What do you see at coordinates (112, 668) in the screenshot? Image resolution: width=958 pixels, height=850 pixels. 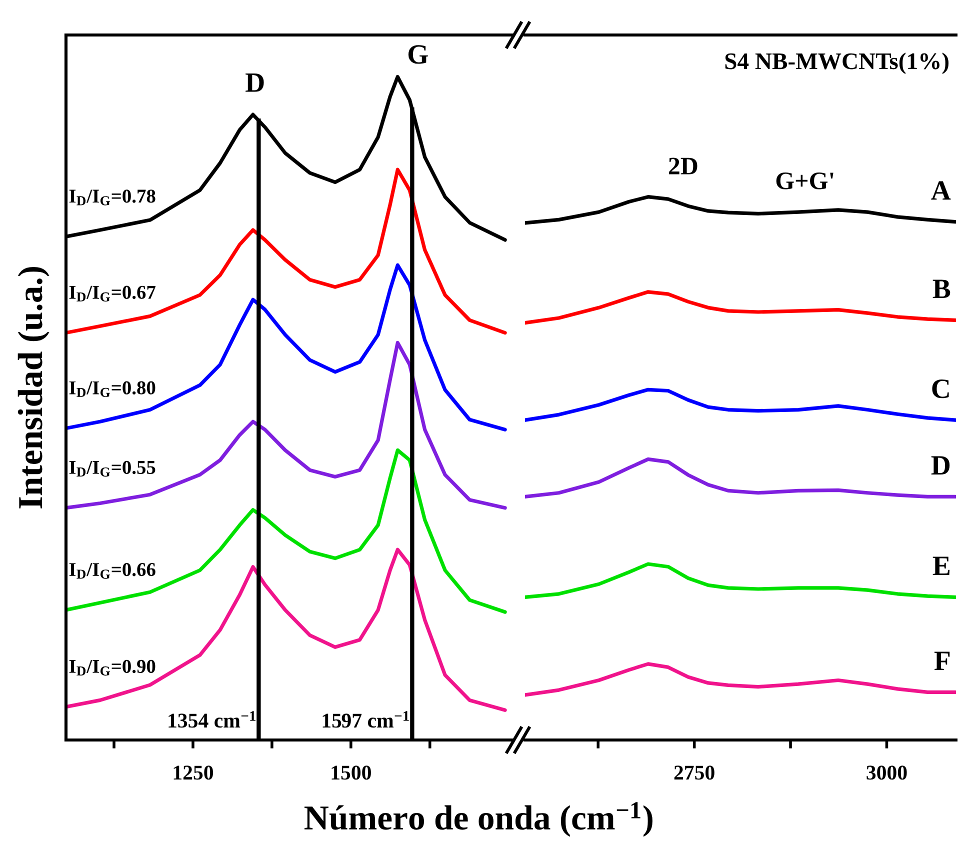 I see `series-label: I$_{D}$/I$_{G}$=0.90` at bounding box center [112, 668].